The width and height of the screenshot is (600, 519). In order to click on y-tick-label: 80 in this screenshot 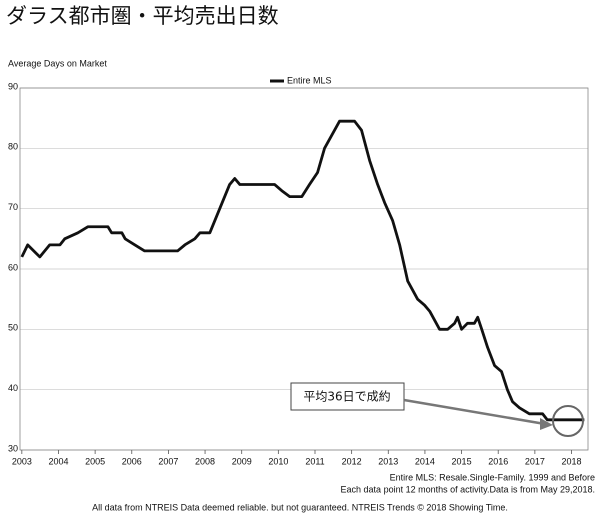, I will do `click(13, 147)`.